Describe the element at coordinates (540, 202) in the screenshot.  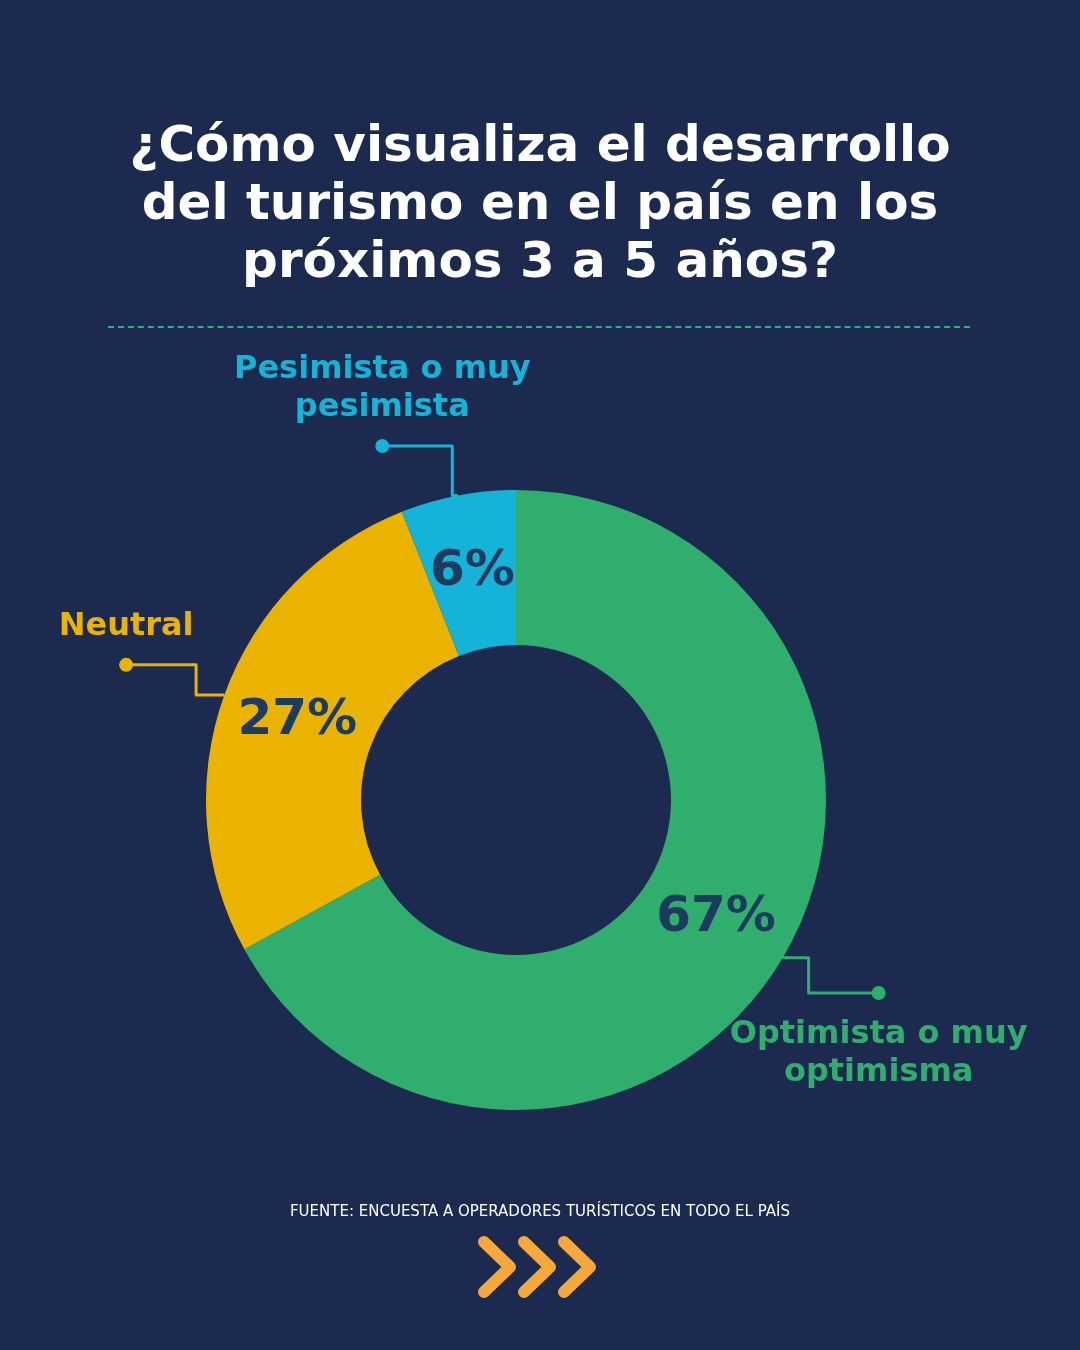
I see `chart-title: ¿Cómo visualiza el desarrollo del turismo en el país en los próximos 3 a 5 años?` at that location.